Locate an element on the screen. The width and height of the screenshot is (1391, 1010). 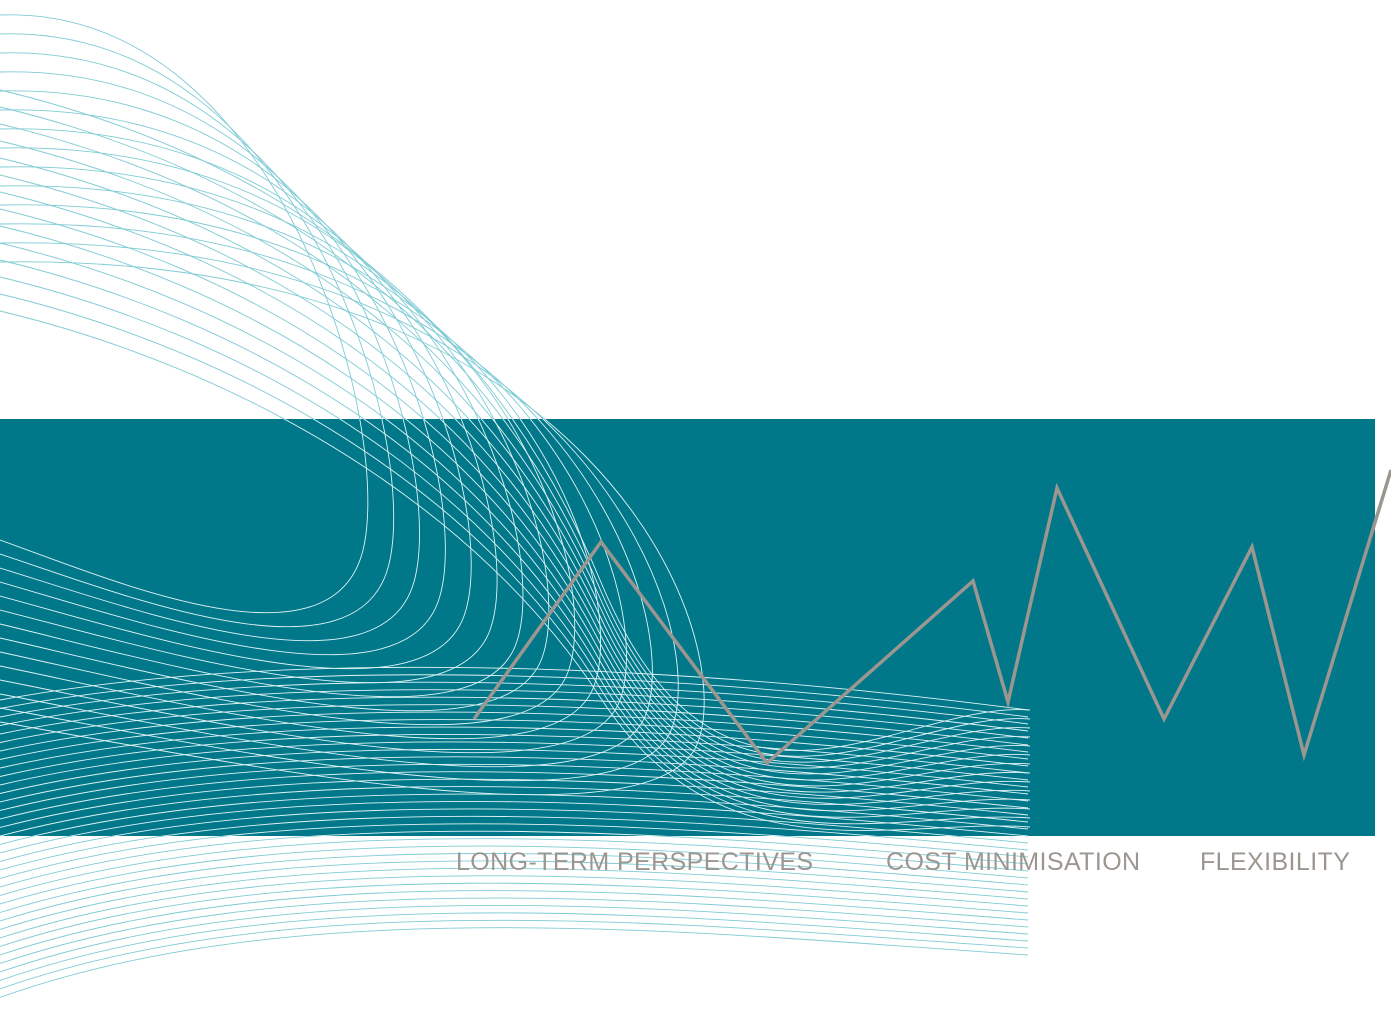
tagline-cost-minimisation: COST MINIMISATION is located at coordinates (1013, 862).